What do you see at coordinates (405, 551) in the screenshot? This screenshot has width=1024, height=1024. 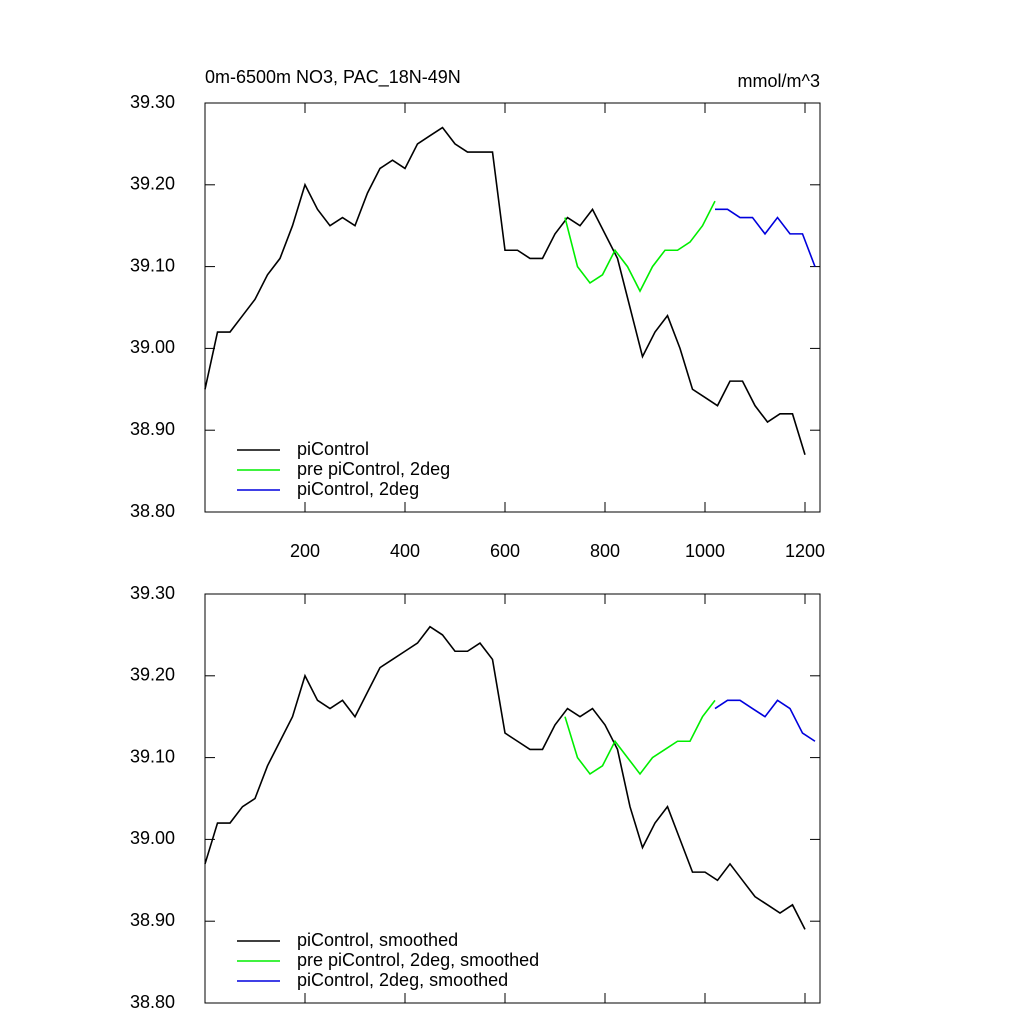 I see `x-tick-label: 400` at bounding box center [405, 551].